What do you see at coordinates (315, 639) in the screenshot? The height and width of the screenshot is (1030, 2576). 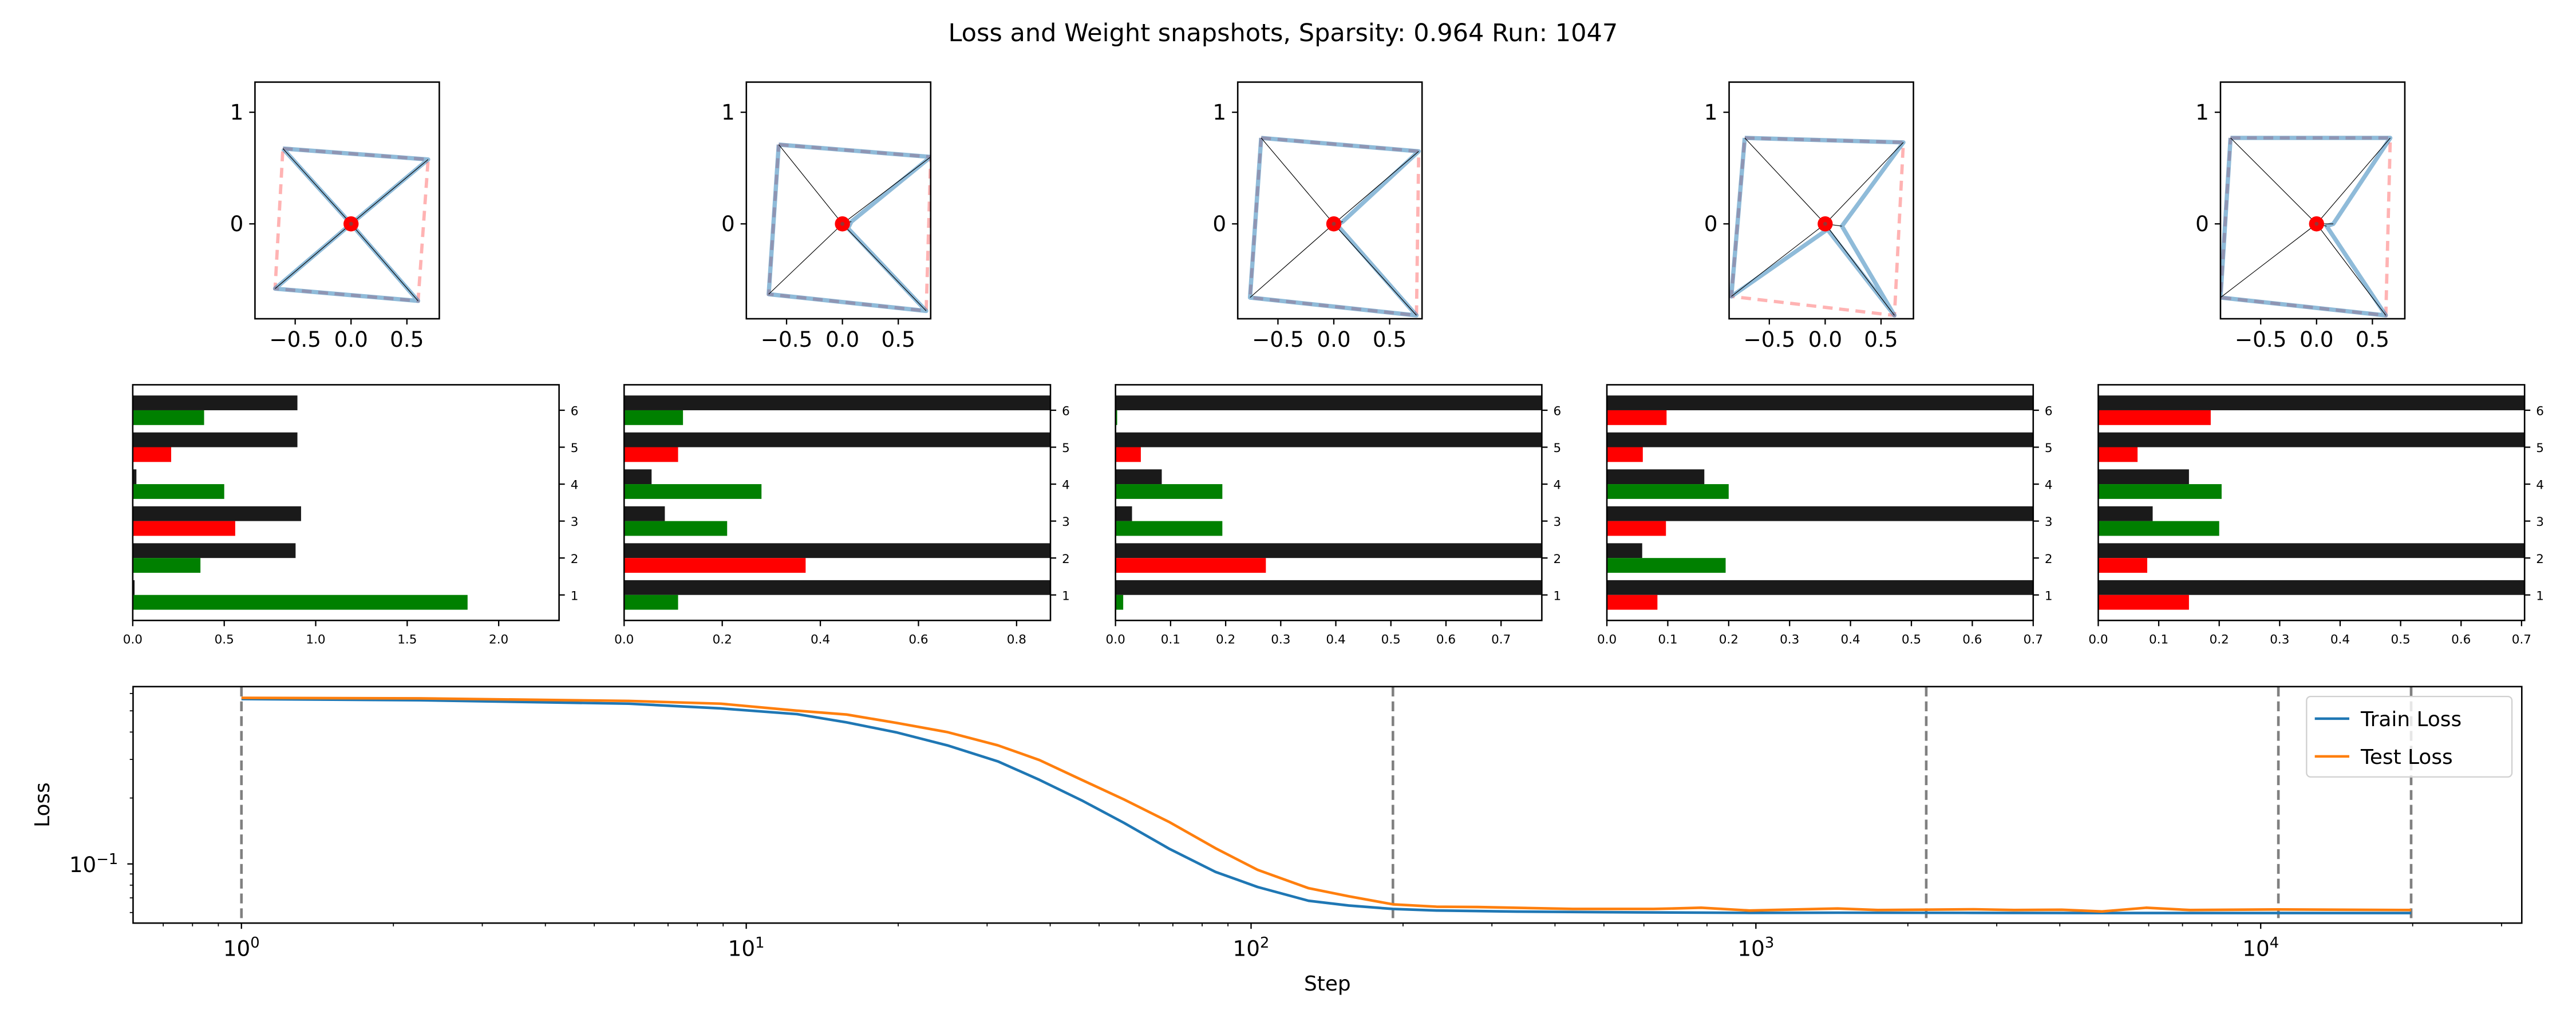 I see `x-tick-label: 1.0` at bounding box center [315, 639].